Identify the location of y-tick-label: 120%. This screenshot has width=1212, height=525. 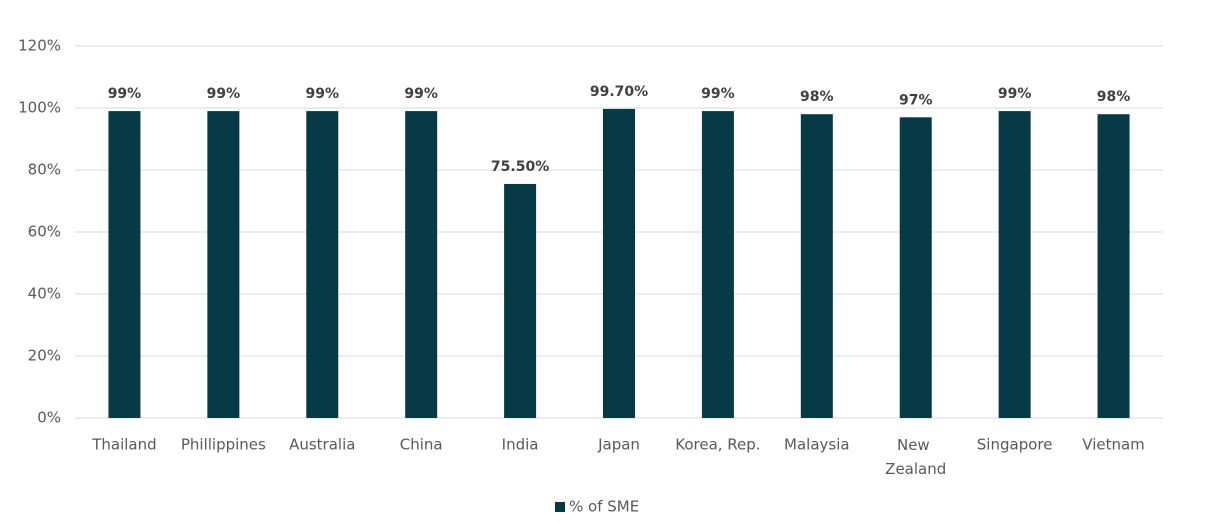
(39, 46).